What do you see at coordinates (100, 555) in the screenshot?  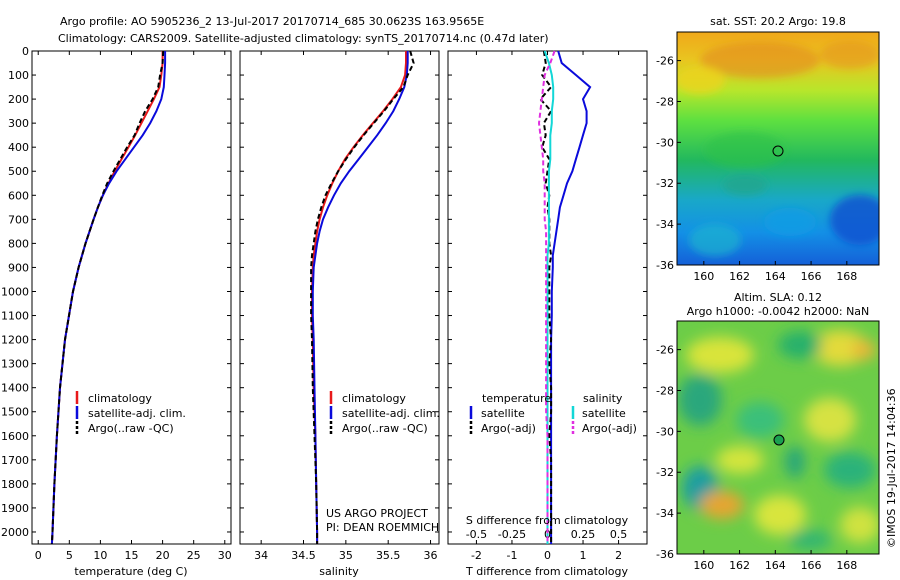 I see `x-tick-label: 10` at bounding box center [100, 555].